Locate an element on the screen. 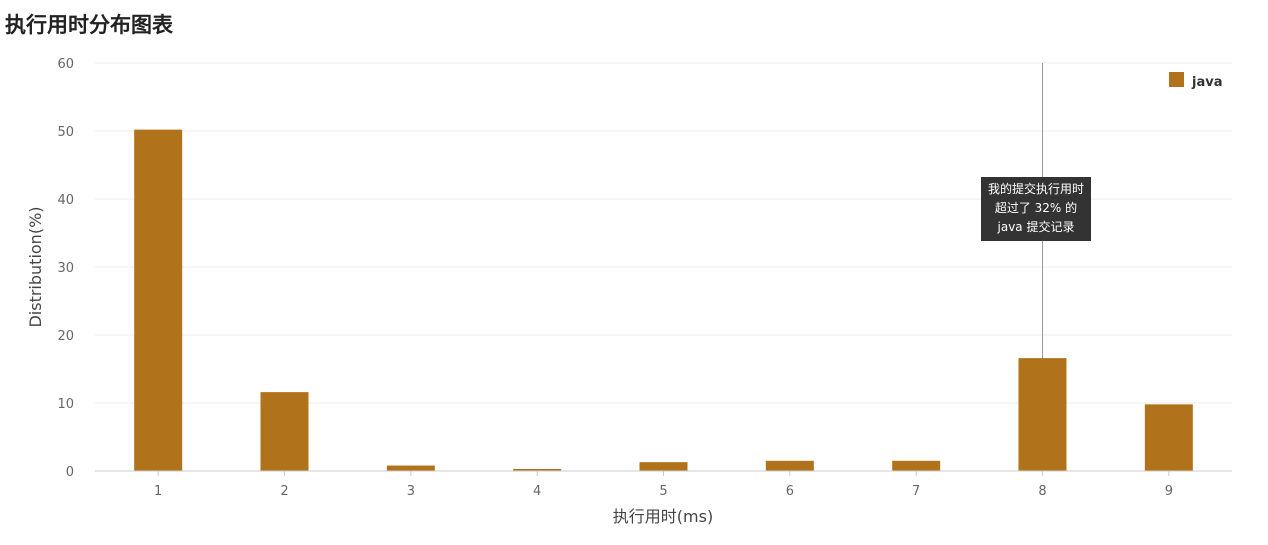 The height and width of the screenshot is (545, 1268). y-tick-label-20: 20 is located at coordinates (65, 336).